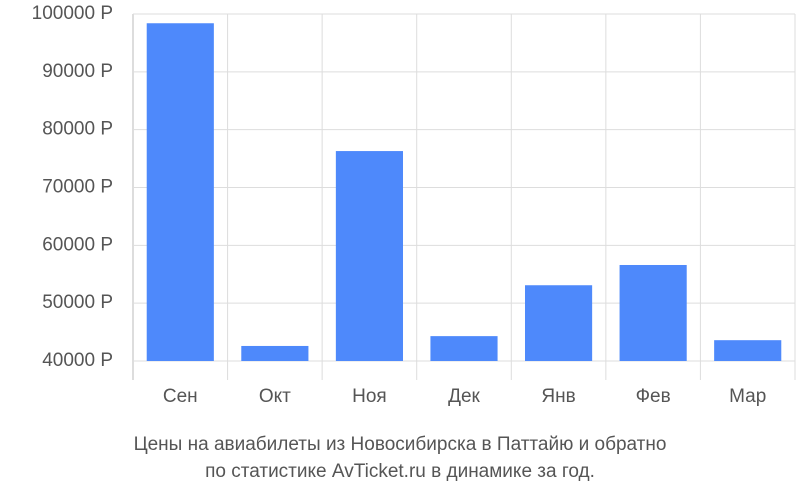 This screenshot has width=800, height=500. Describe the element at coordinates (72, 13) in the screenshot. I see `y-tick-label: 100000 Р` at that location.